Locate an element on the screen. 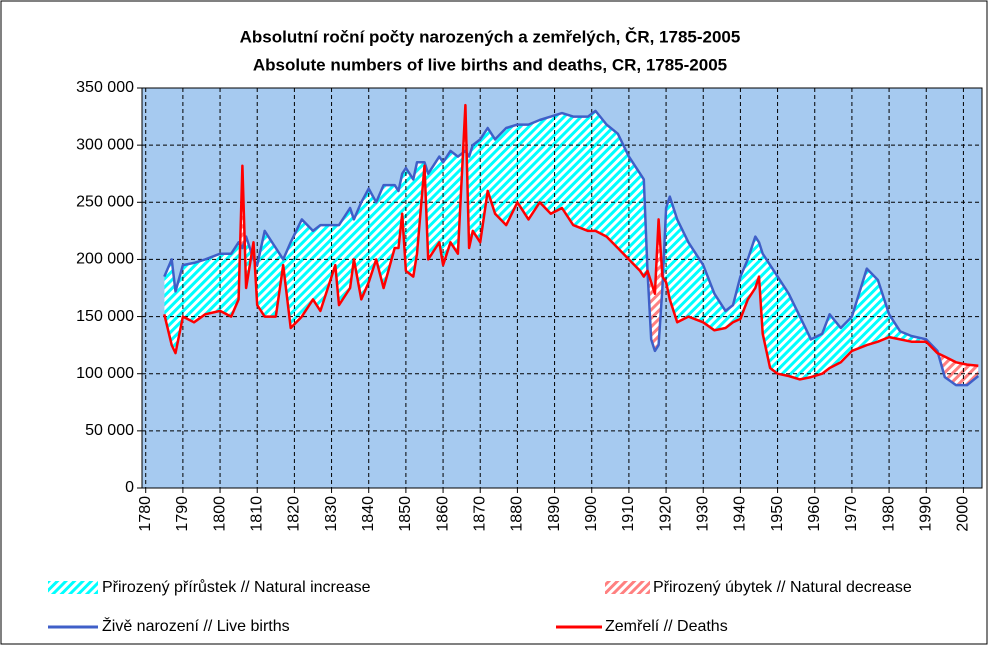 Image resolution: width=989 pixels, height=646 pixels. x-tick-label: 1820 is located at coordinates (294, 514).